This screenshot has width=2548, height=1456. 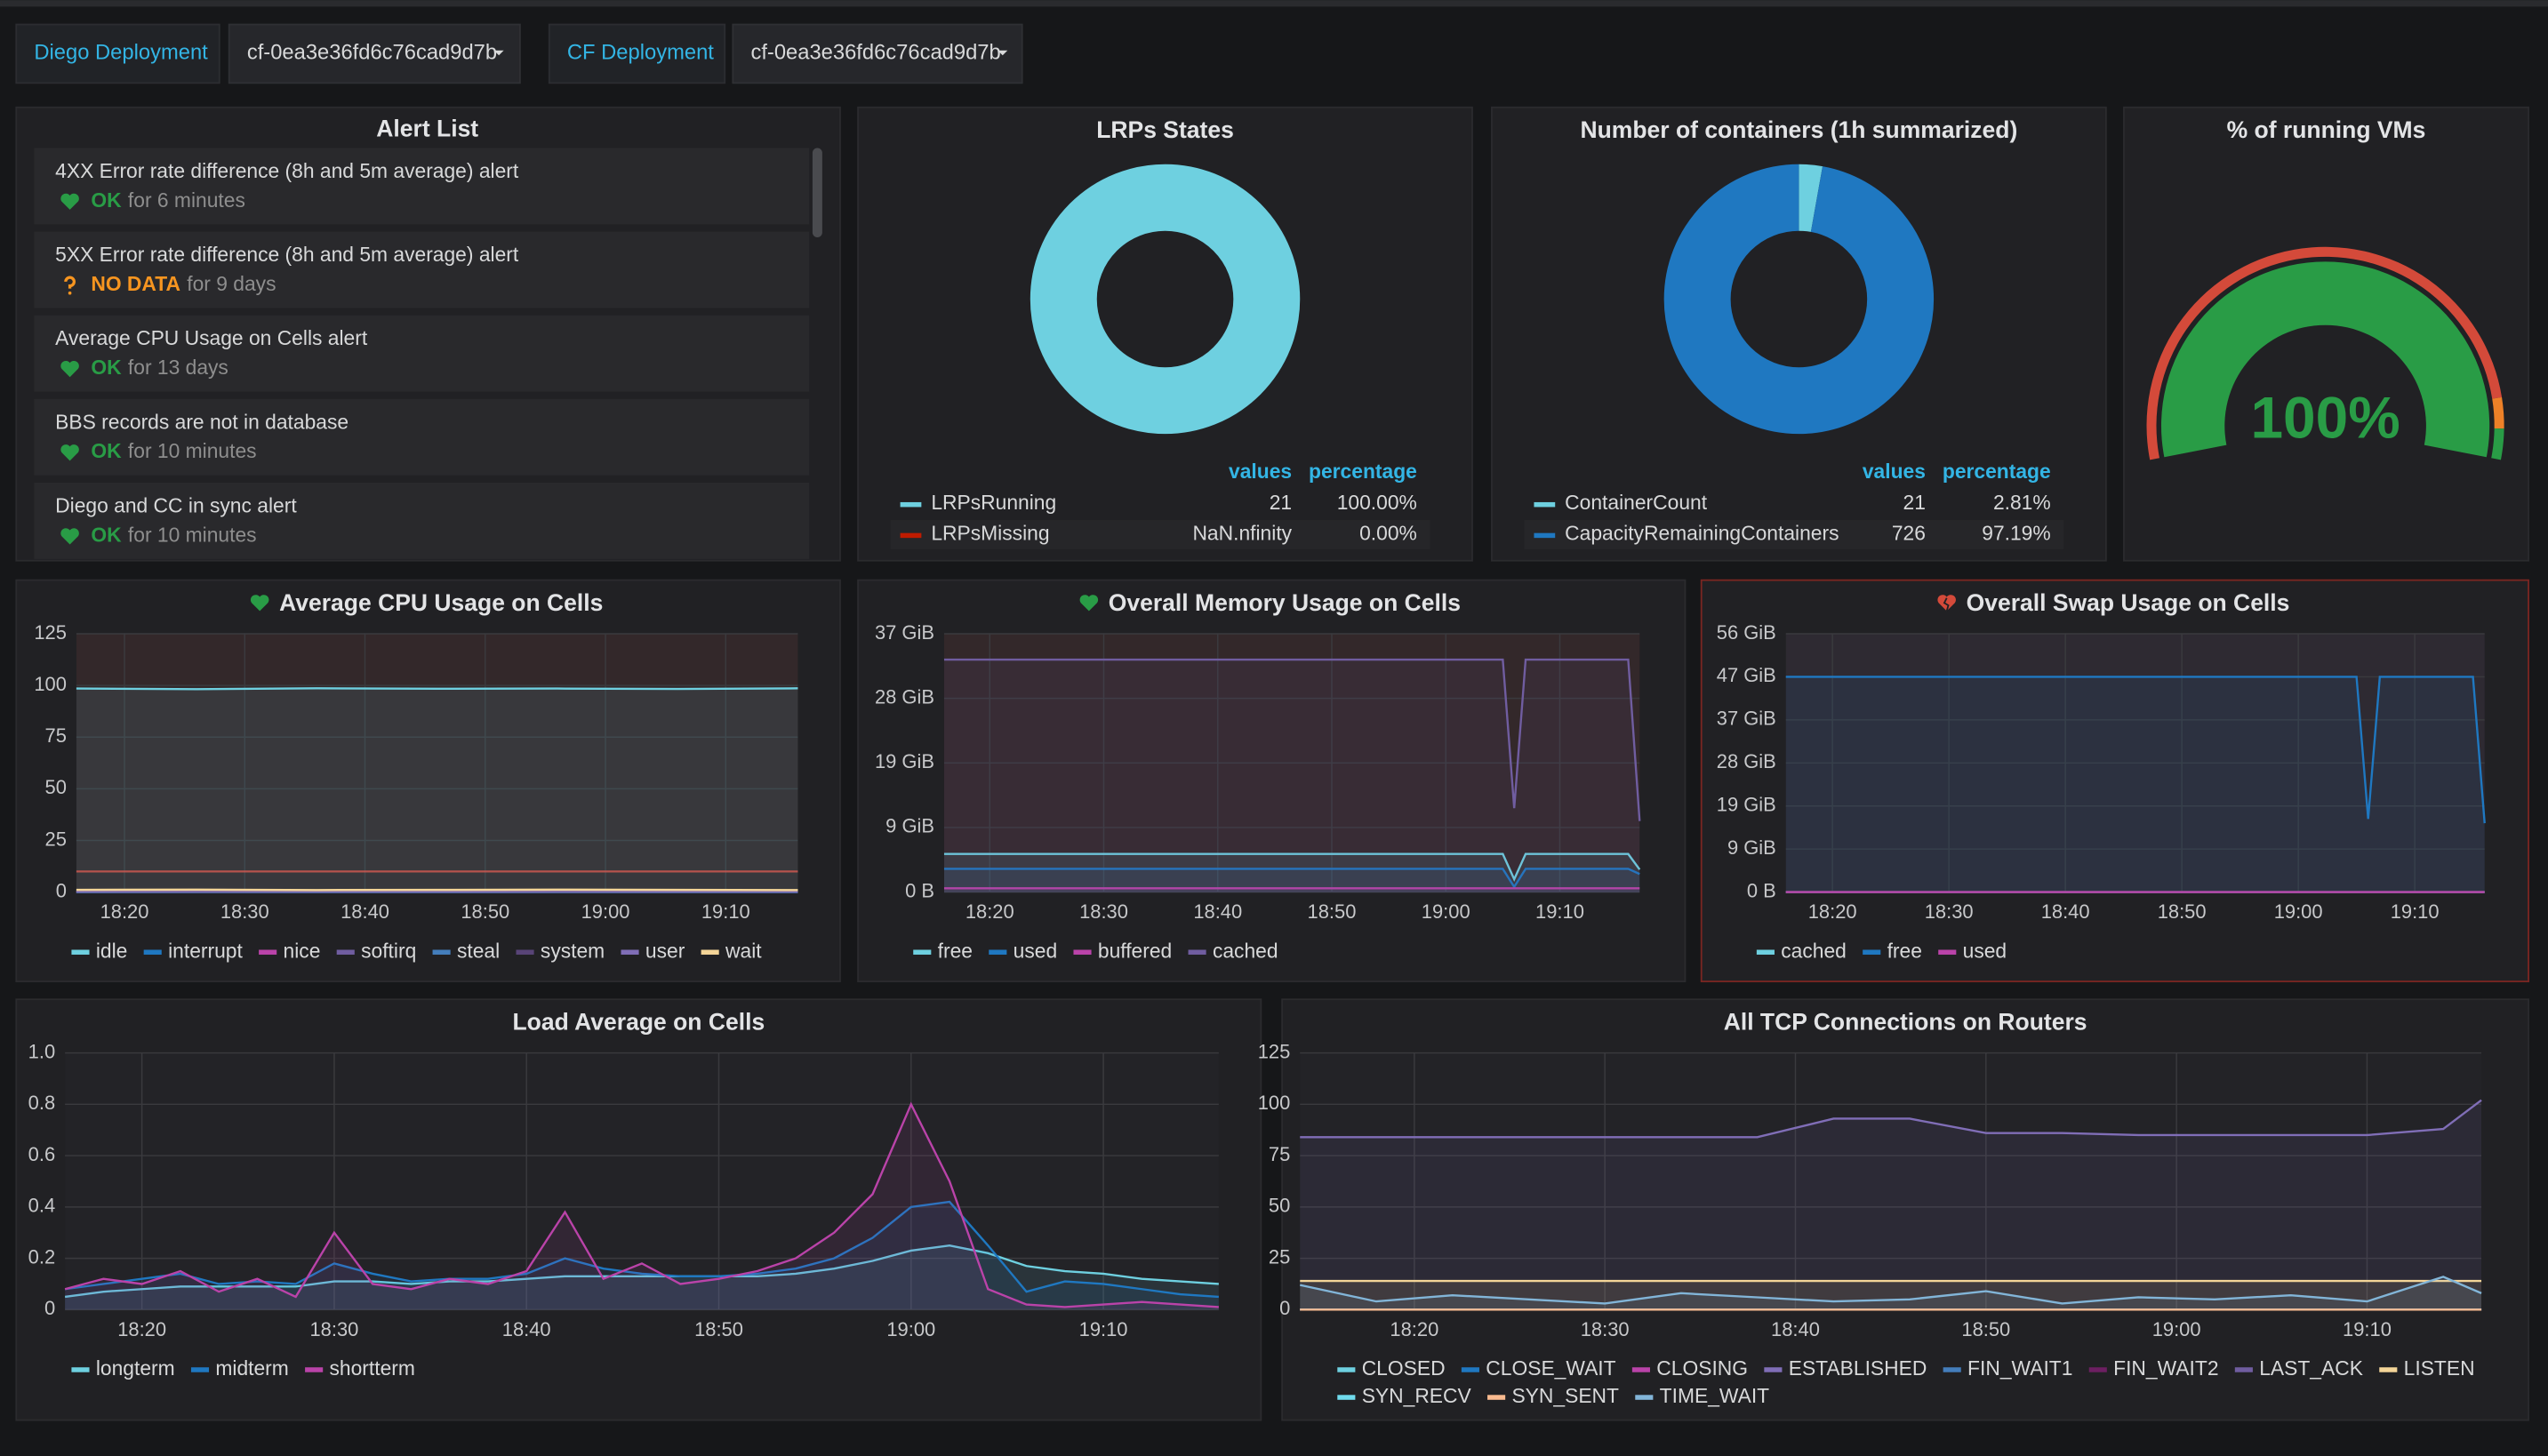 What do you see at coordinates (231, 283) in the screenshot?
I see `alert-duration: for 9 days` at bounding box center [231, 283].